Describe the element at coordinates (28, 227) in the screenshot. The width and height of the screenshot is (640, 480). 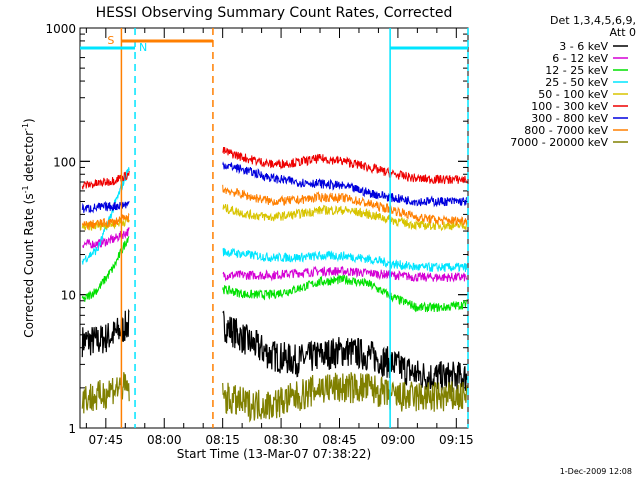
I see `y-axis-label: Corrected Count Rate (s-1 detector-1)` at that location.